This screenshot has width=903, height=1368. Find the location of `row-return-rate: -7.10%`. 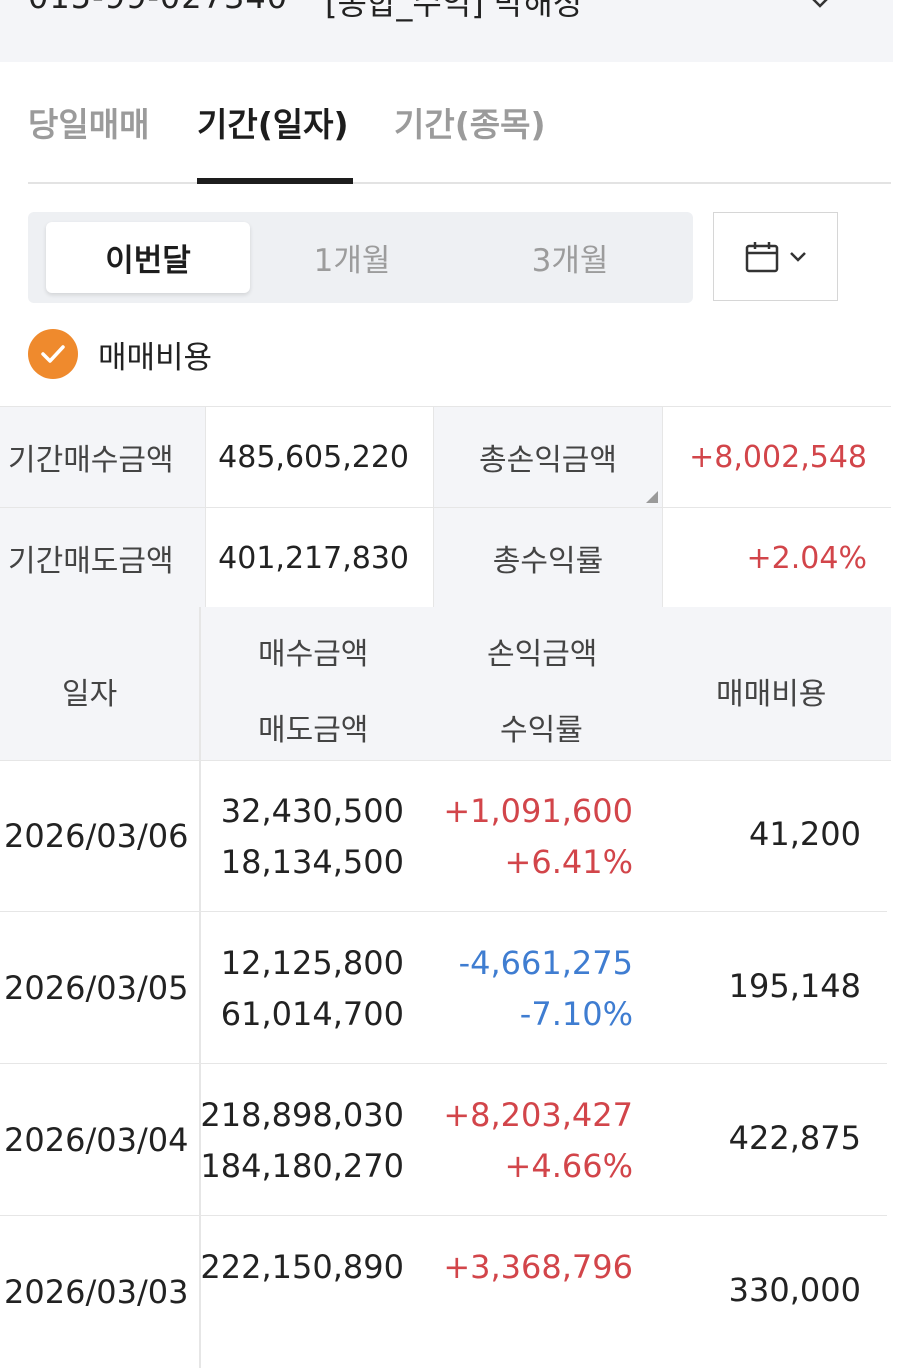

row-return-rate: -7.10% is located at coordinates (576, 1014).